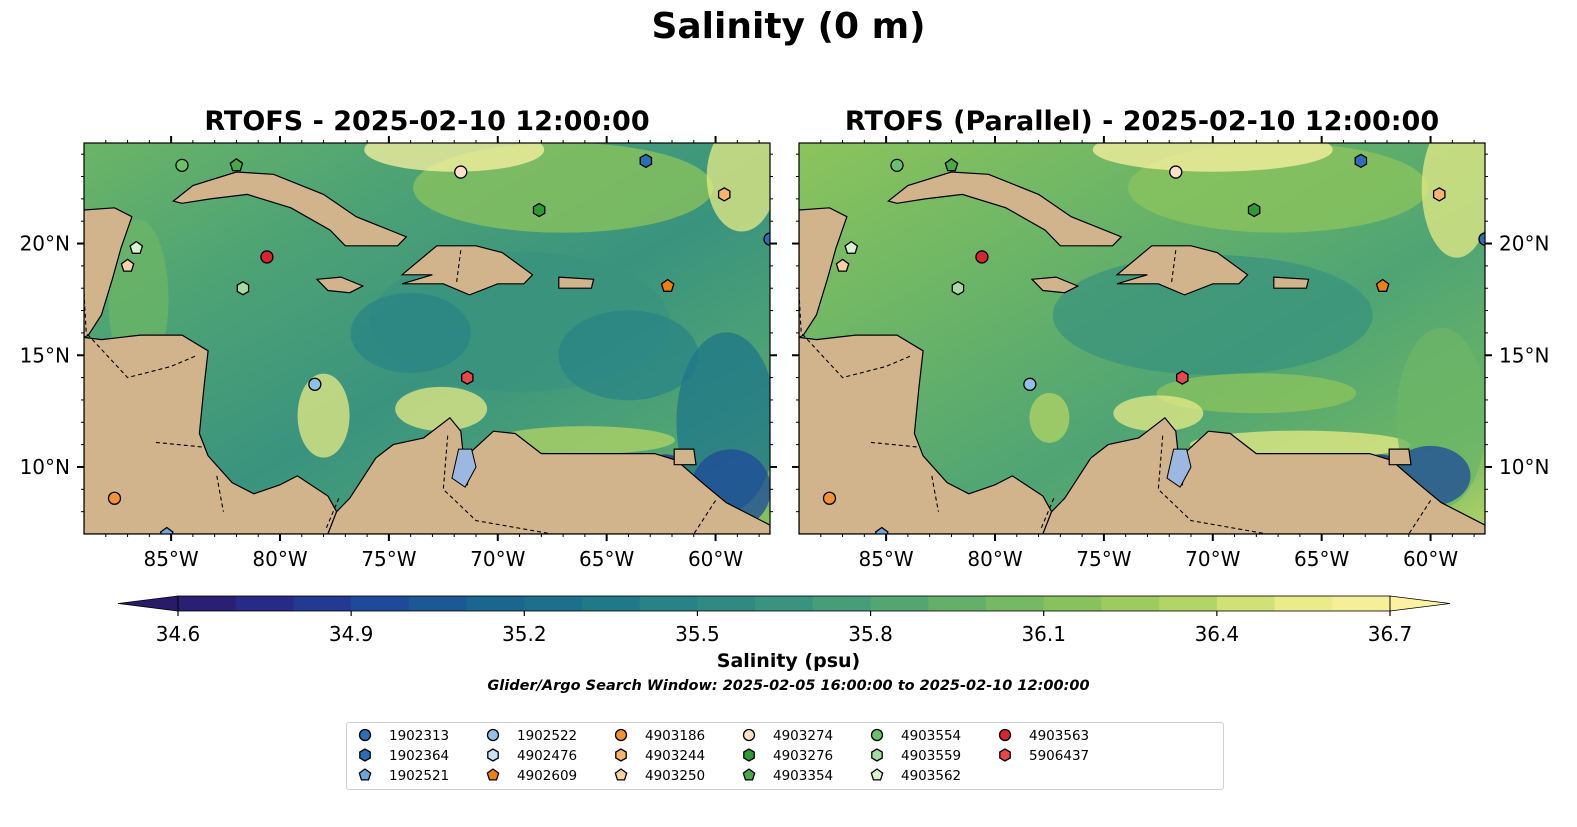 The width and height of the screenshot is (1577, 827). Describe the element at coordinates (547, 756) in the screenshot. I see `legend-label: 4902476` at that location.